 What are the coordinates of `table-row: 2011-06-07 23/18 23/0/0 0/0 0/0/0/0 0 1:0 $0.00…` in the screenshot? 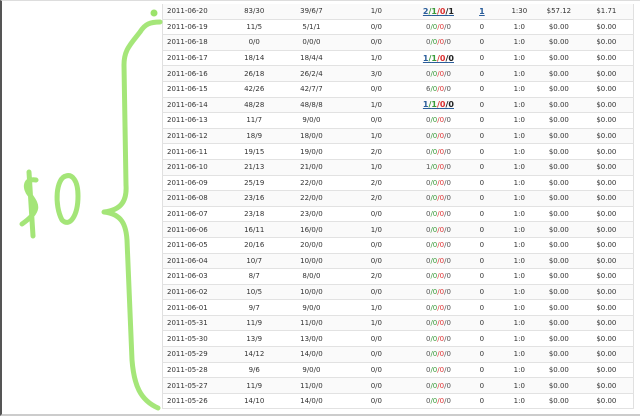 It's located at (397, 214).